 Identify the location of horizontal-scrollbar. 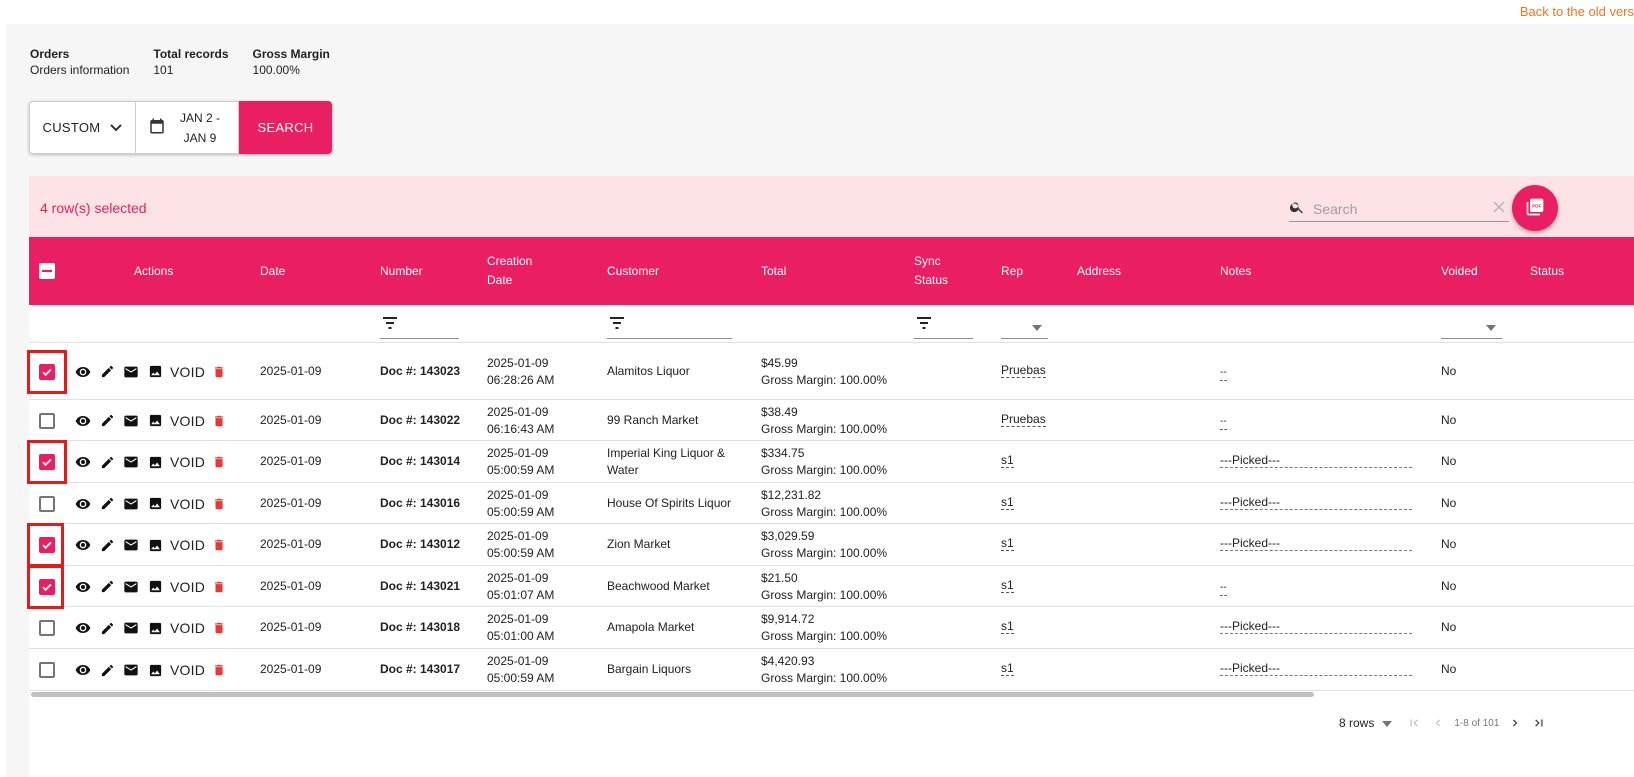
(672, 694).